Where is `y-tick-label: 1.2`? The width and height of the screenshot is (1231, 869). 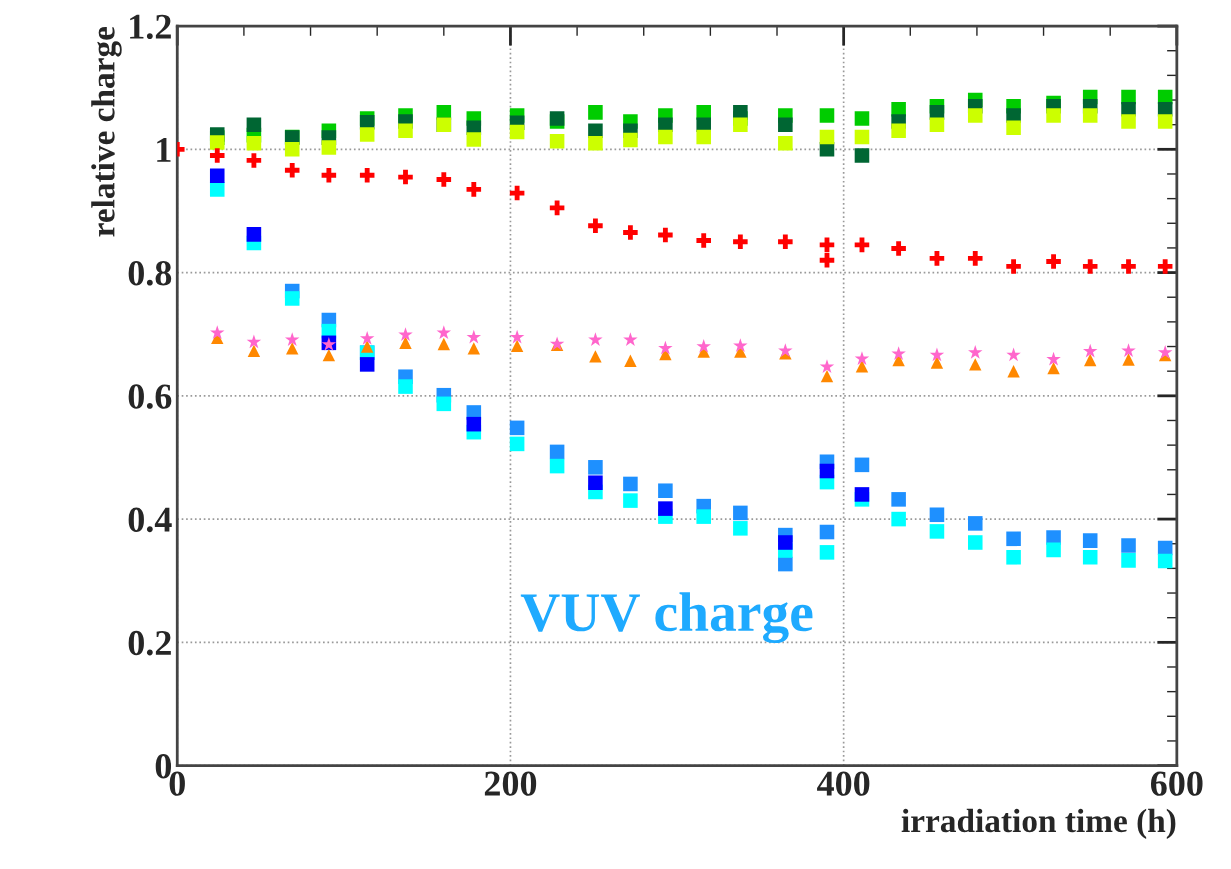
y-tick-label: 1.2 is located at coordinates (150, 27).